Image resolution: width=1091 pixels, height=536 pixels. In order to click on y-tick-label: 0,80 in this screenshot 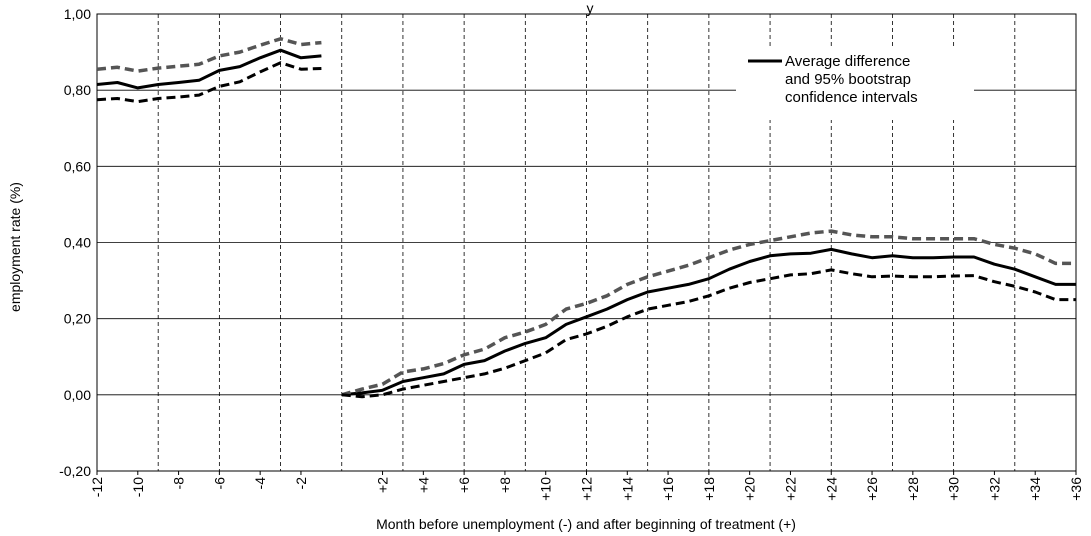, I will do `click(77, 90)`.